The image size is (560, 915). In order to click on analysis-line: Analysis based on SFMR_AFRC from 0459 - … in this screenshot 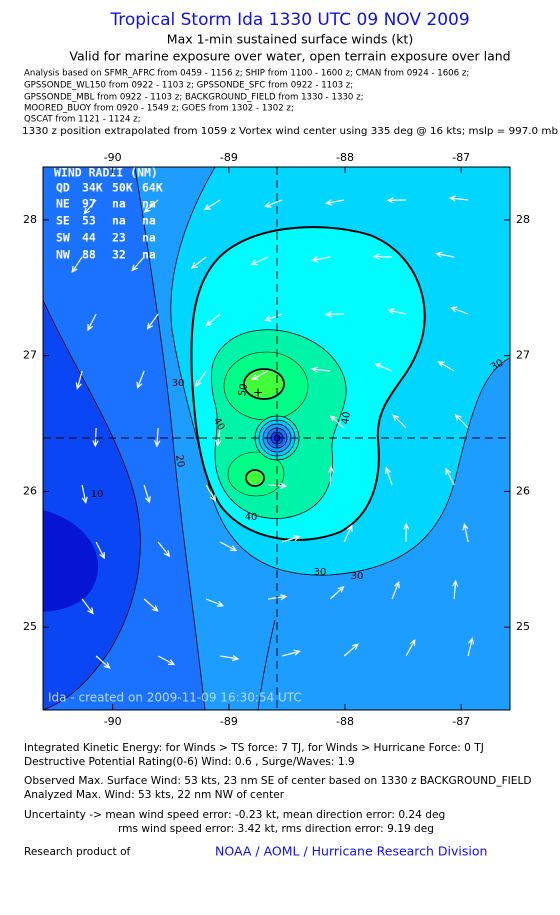, I will do `click(246, 74)`.